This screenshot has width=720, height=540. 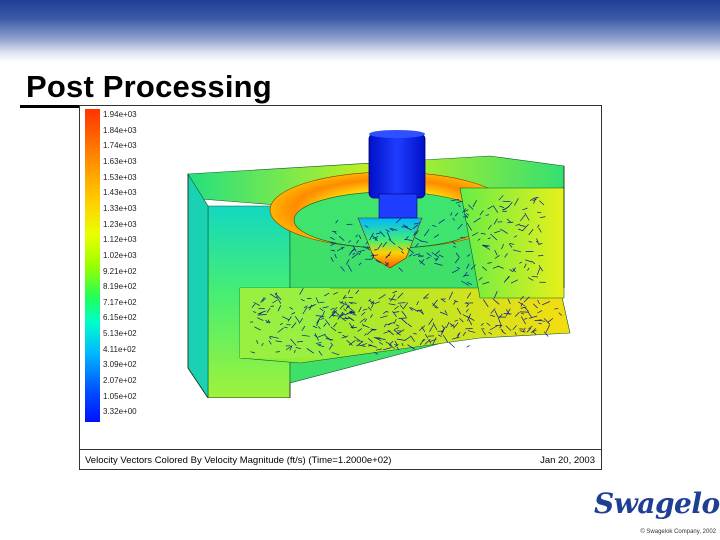 I want to click on figure-date: Jan 20, 2003, so click(x=567, y=460).